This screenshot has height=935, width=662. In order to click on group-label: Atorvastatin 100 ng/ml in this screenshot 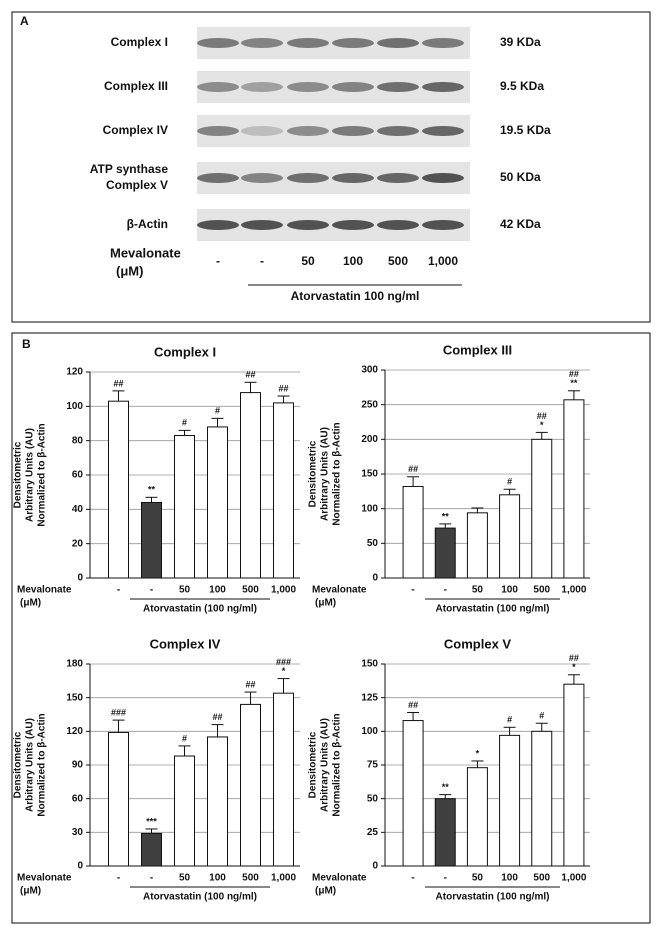, I will do `click(355, 296)`.